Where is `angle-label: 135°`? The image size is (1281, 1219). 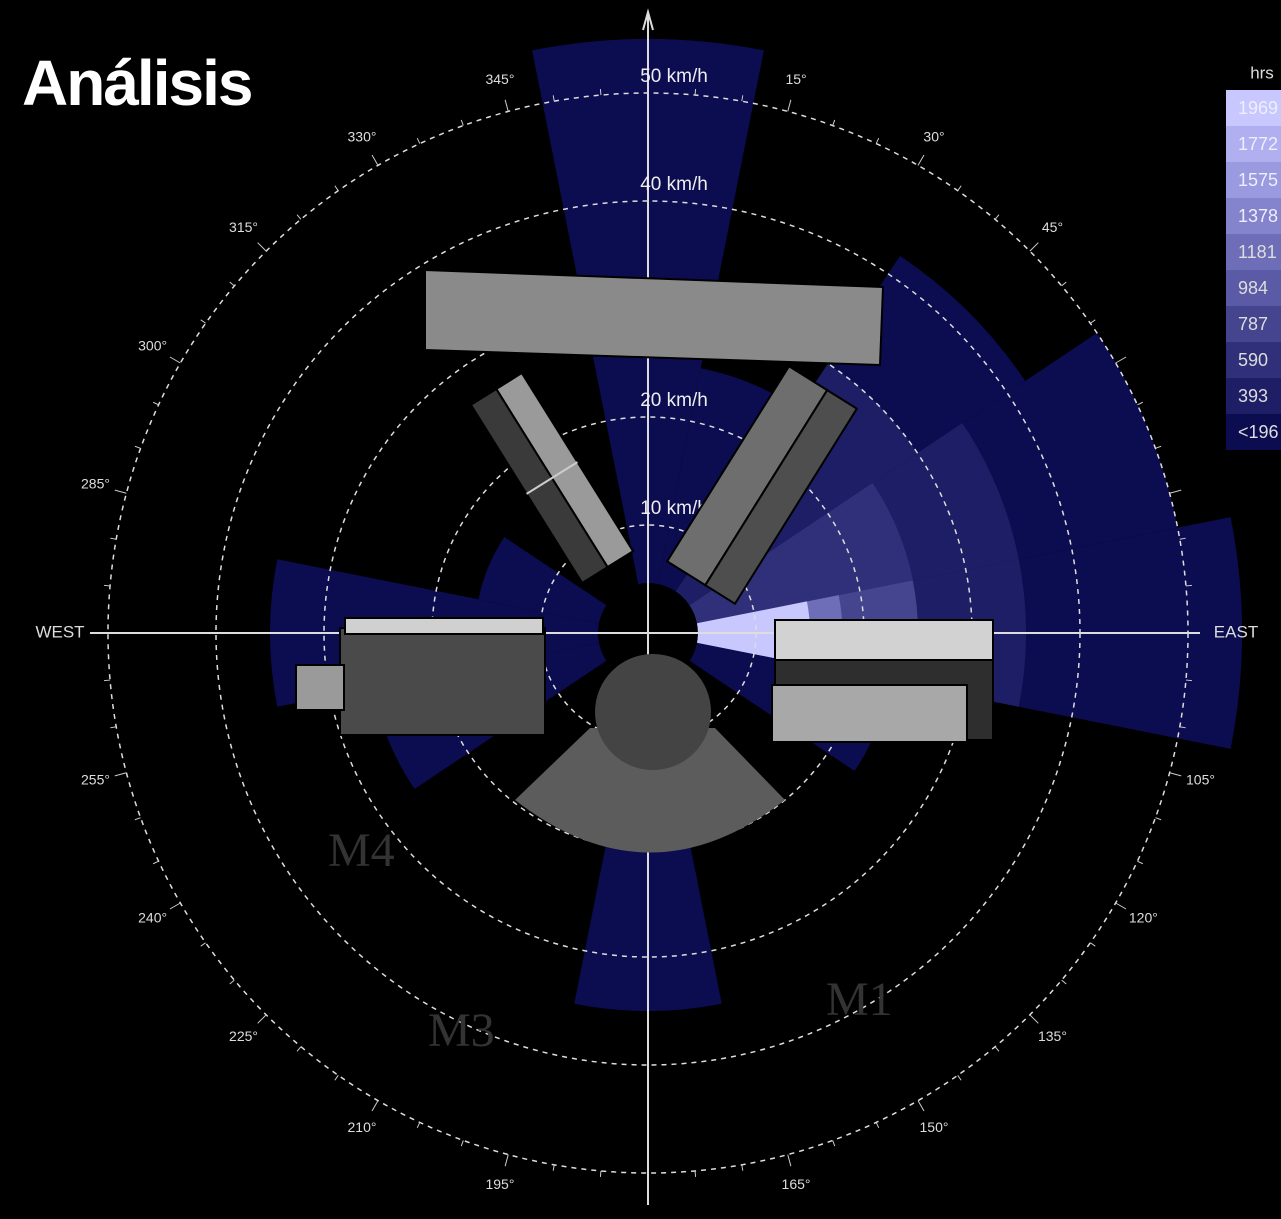 angle-label: 135° is located at coordinates (1052, 1036).